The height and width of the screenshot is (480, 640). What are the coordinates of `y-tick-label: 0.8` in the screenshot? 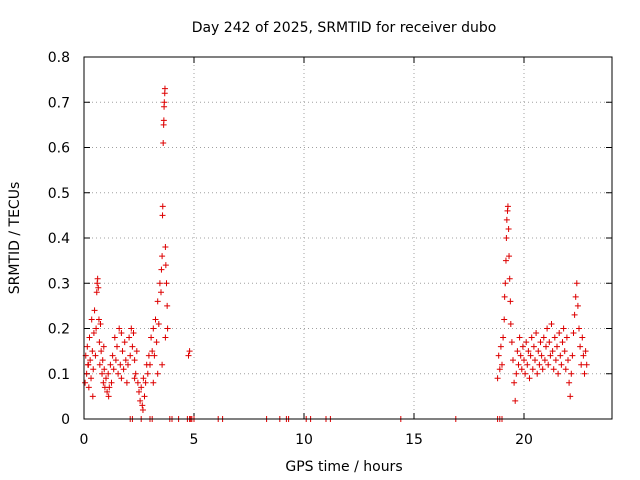 It's located at (59, 58).